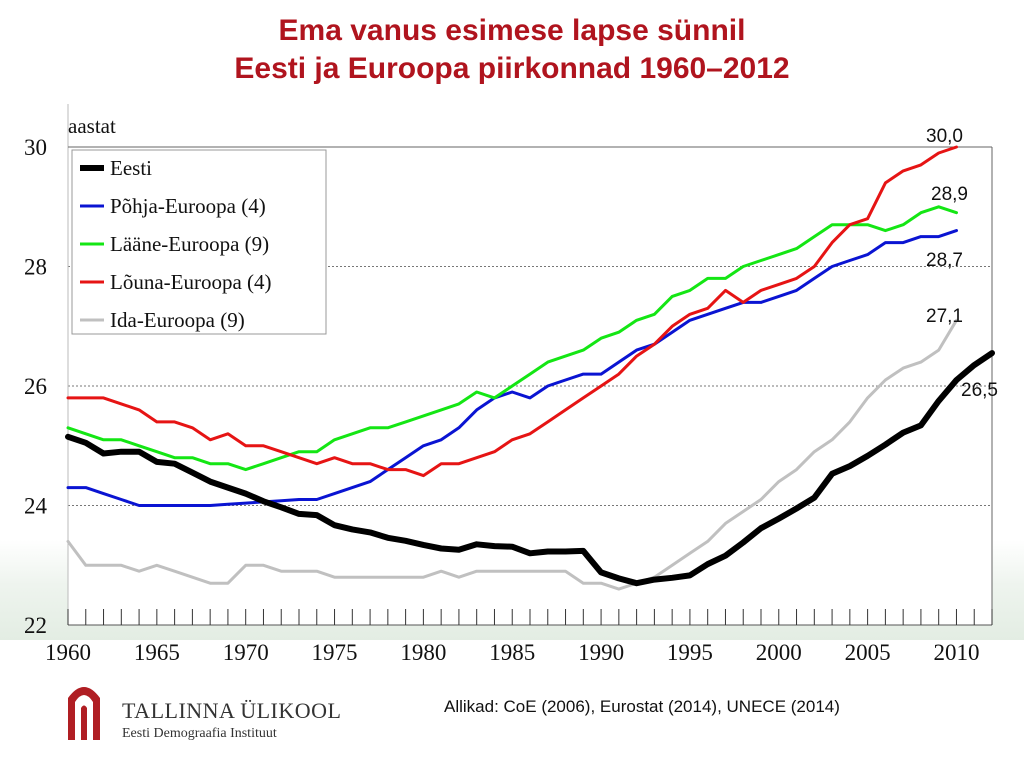  Describe the element at coordinates (246, 652) in the screenshot. I see `x-tick-label: 1970` at that location.